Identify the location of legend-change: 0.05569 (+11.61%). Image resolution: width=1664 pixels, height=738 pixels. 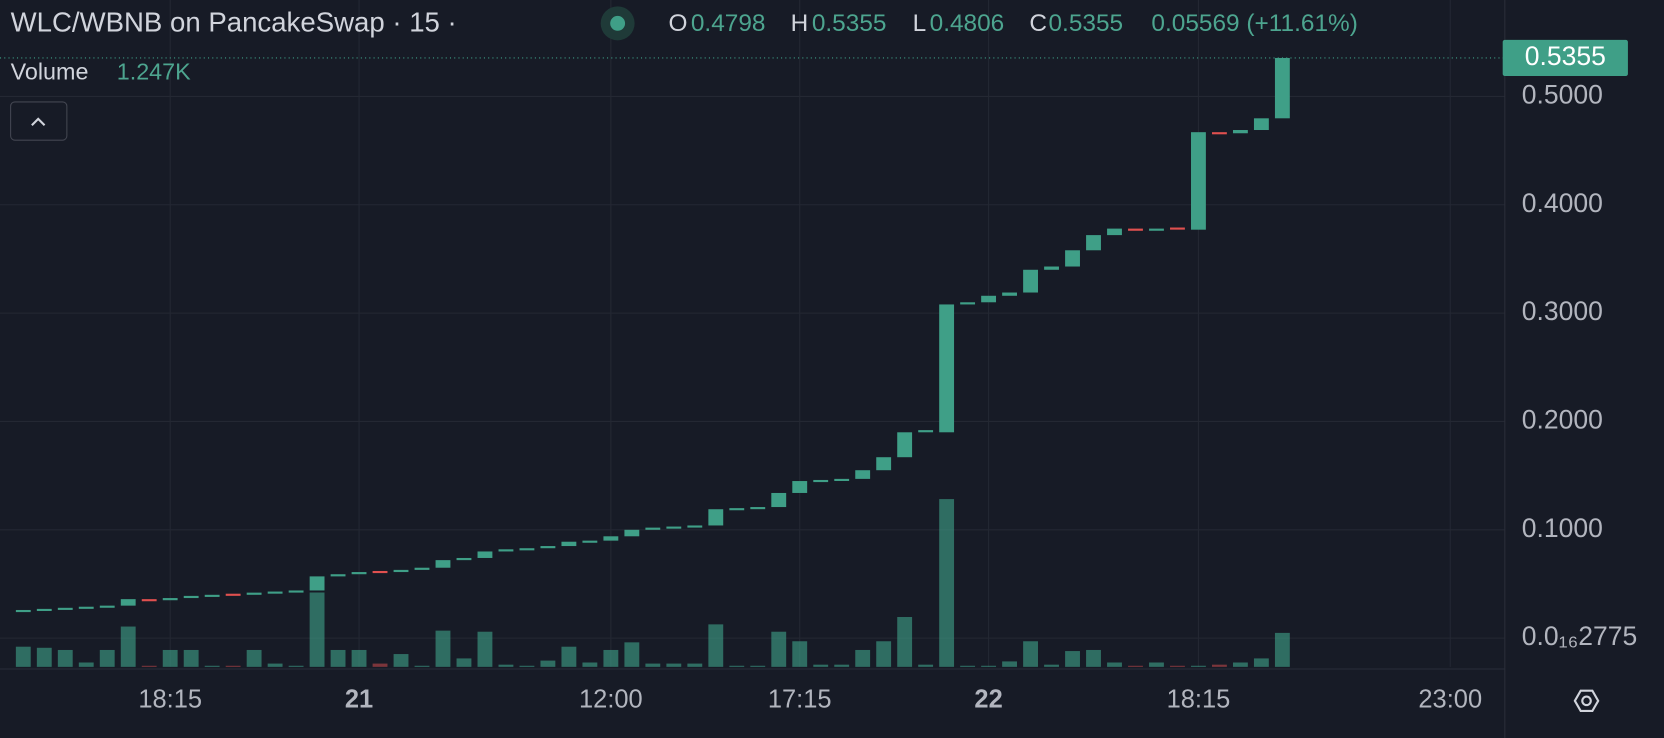
(1254, 23).